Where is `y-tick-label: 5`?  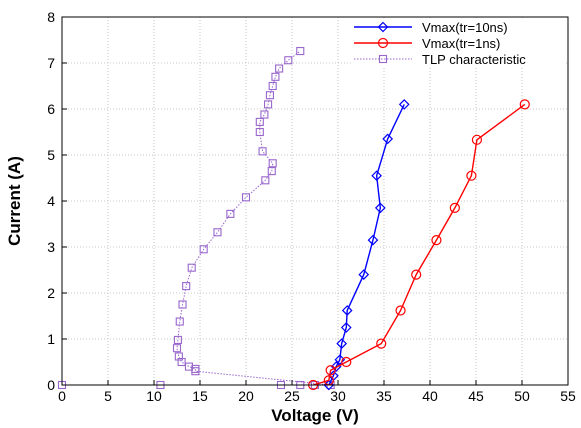 y-tick-label: 5 is located at coordinates (51, 155).